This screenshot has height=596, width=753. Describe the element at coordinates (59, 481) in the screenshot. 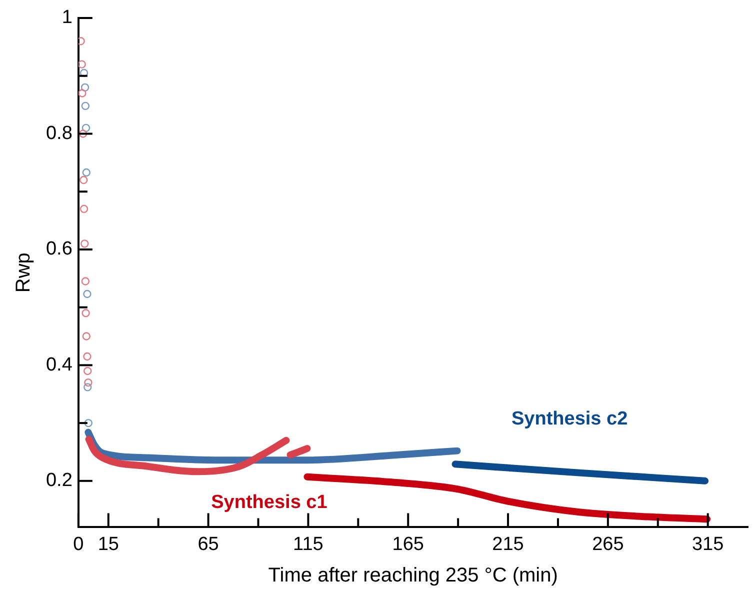

I see `y-tick-label: 0.2` at that location.